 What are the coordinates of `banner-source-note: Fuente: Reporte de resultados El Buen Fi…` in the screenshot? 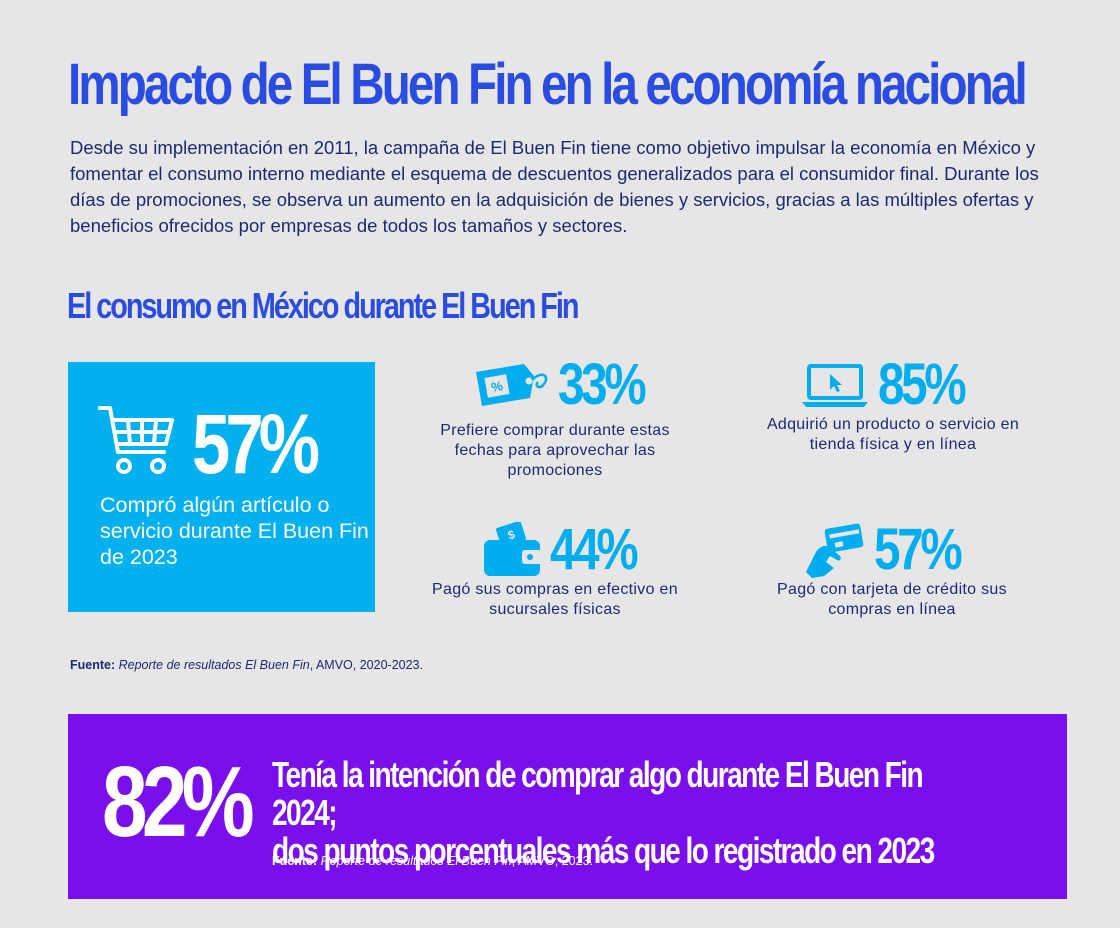 It's located at (432, 861).